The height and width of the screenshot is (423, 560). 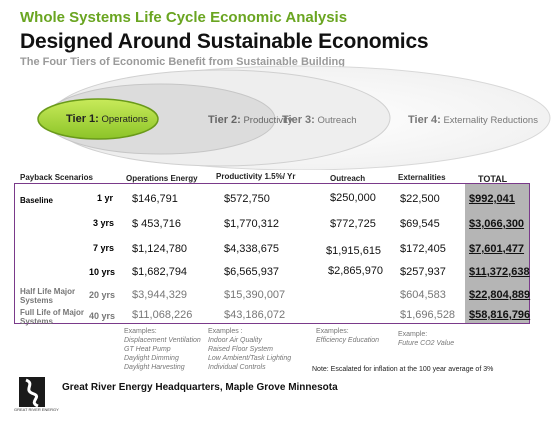 I want to click on cell-total: $11,372,638, so click(x=499, y=272).